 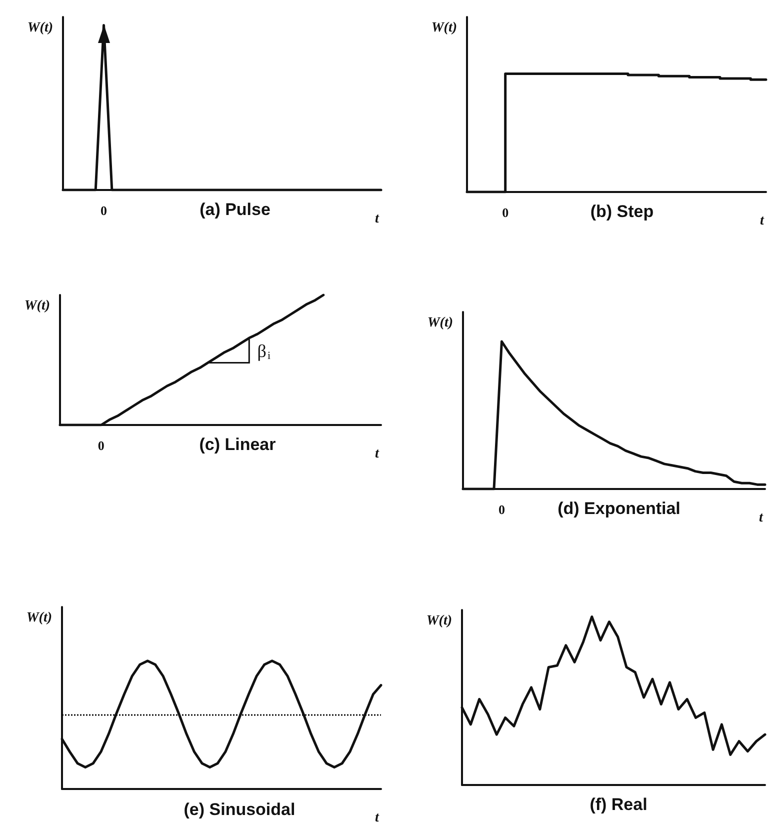 What do you see at coordinates (619, 508) in the screenshot?
I see `text: (d) Exponential` at bounding box center [619, 508].